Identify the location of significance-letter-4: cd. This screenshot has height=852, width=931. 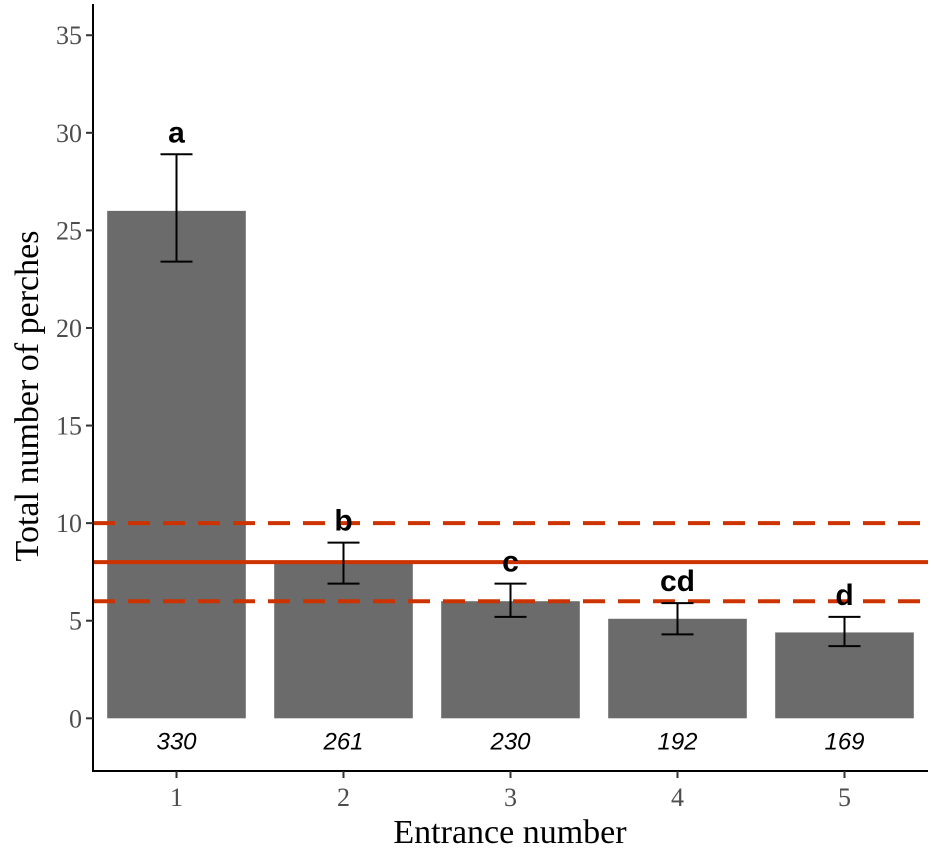
(677, 581).